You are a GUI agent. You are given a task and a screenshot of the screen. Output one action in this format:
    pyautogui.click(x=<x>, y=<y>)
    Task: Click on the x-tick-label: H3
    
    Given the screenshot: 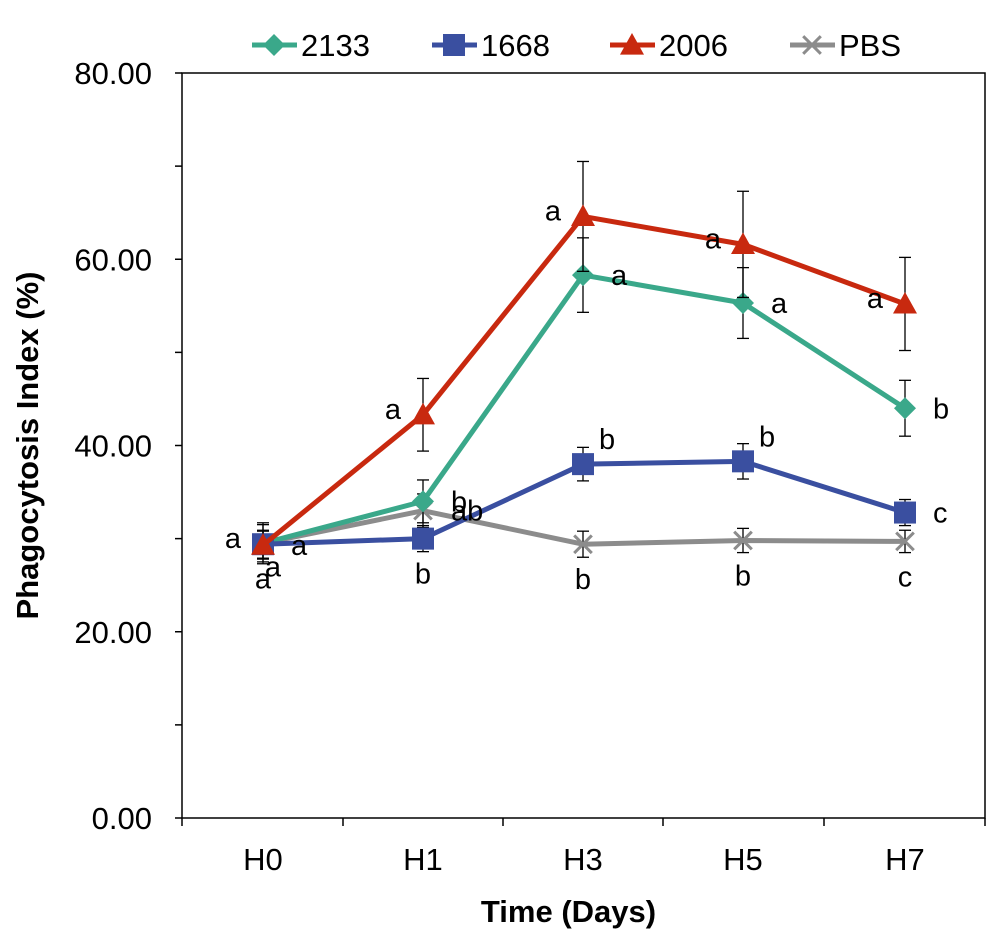 What is the action you would take?
    pyautogui.click(x=583, y=859)
    